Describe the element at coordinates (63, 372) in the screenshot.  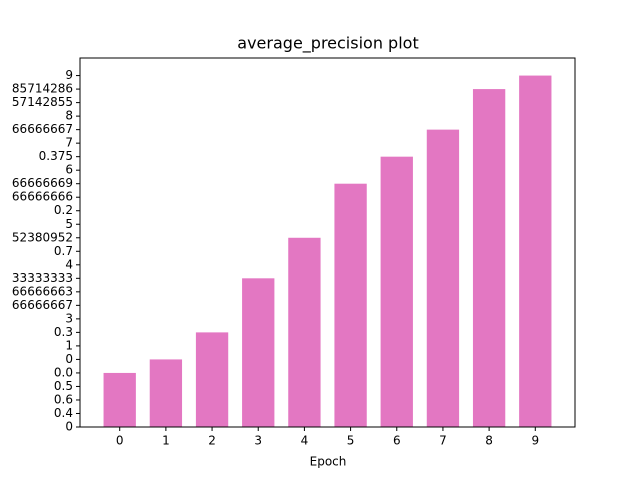
I see `y-tick-label: 0.0` at that location.